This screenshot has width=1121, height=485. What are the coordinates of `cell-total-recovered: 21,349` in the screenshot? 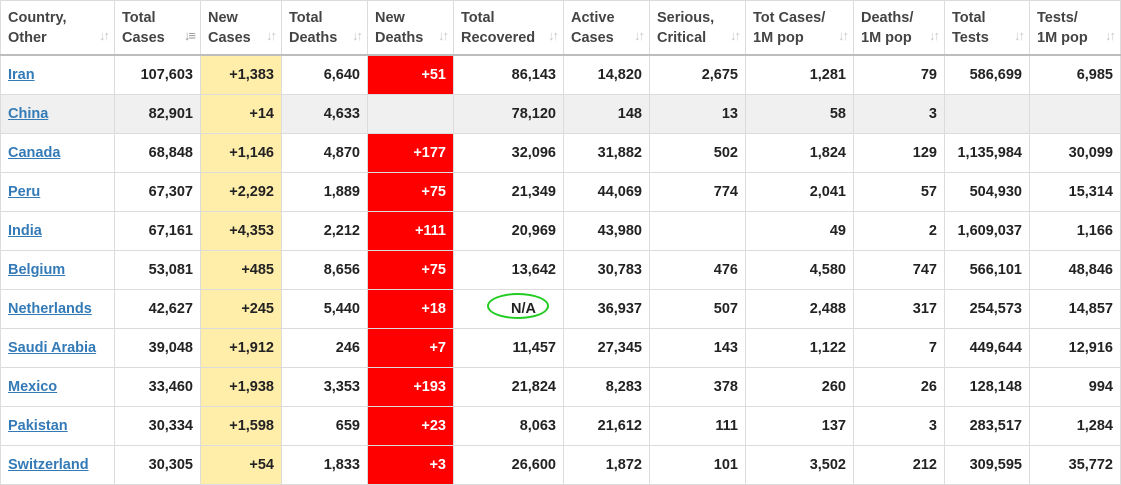 It's located at (508, 192).